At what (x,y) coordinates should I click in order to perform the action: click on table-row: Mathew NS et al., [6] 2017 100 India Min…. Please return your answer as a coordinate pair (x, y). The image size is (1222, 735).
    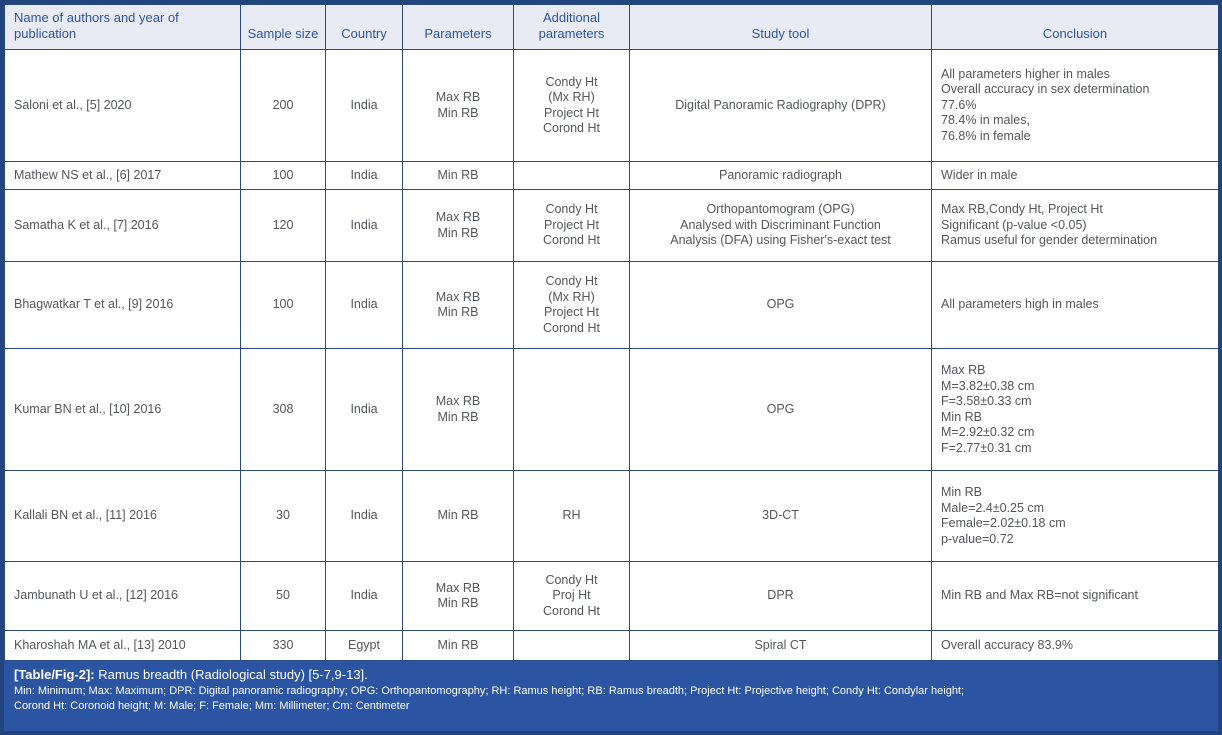
    Looking at the image, I should click on (611, 175).